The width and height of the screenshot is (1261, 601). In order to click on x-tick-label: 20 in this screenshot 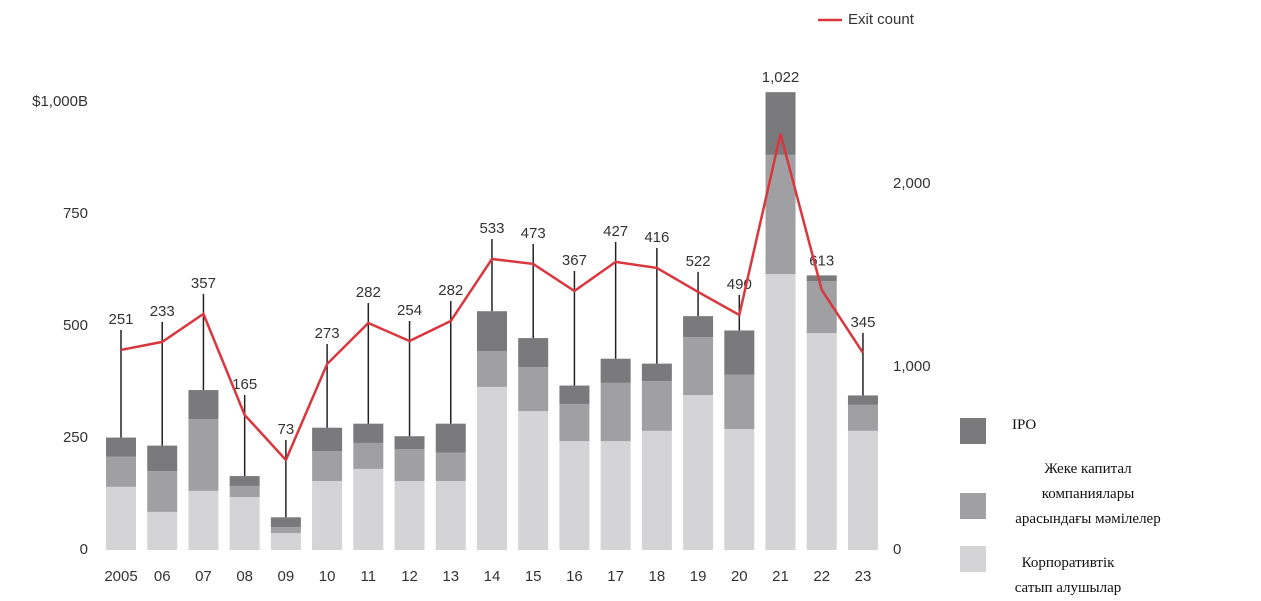, I will do `click(739, 576)`.